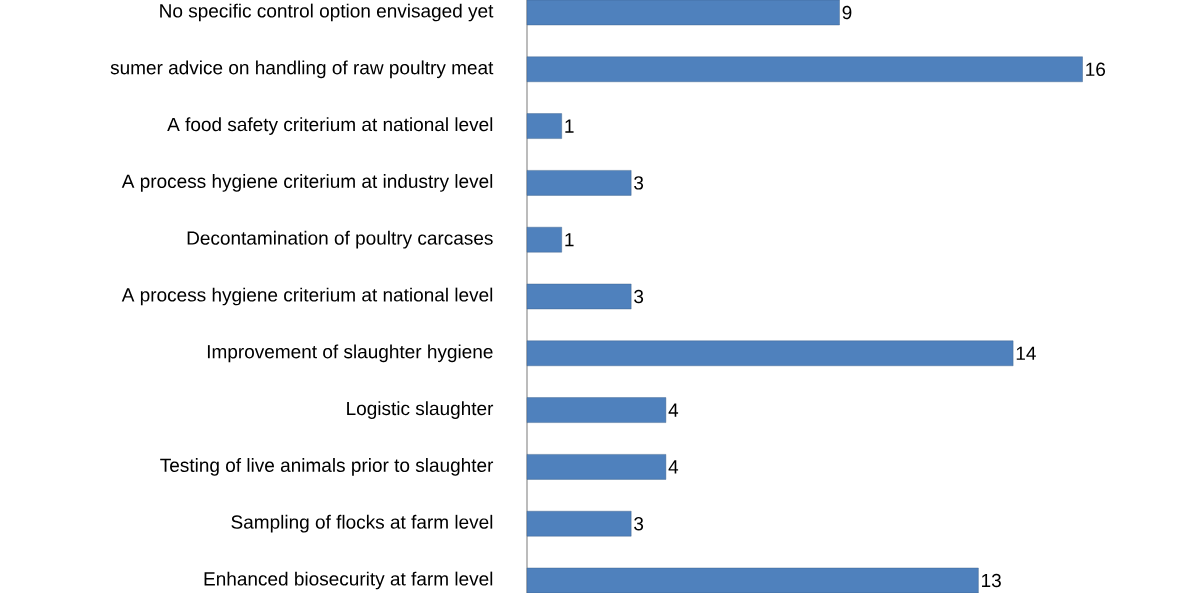  I want to click on y-tick-label: Logistic slaughter, so click(420, 410).